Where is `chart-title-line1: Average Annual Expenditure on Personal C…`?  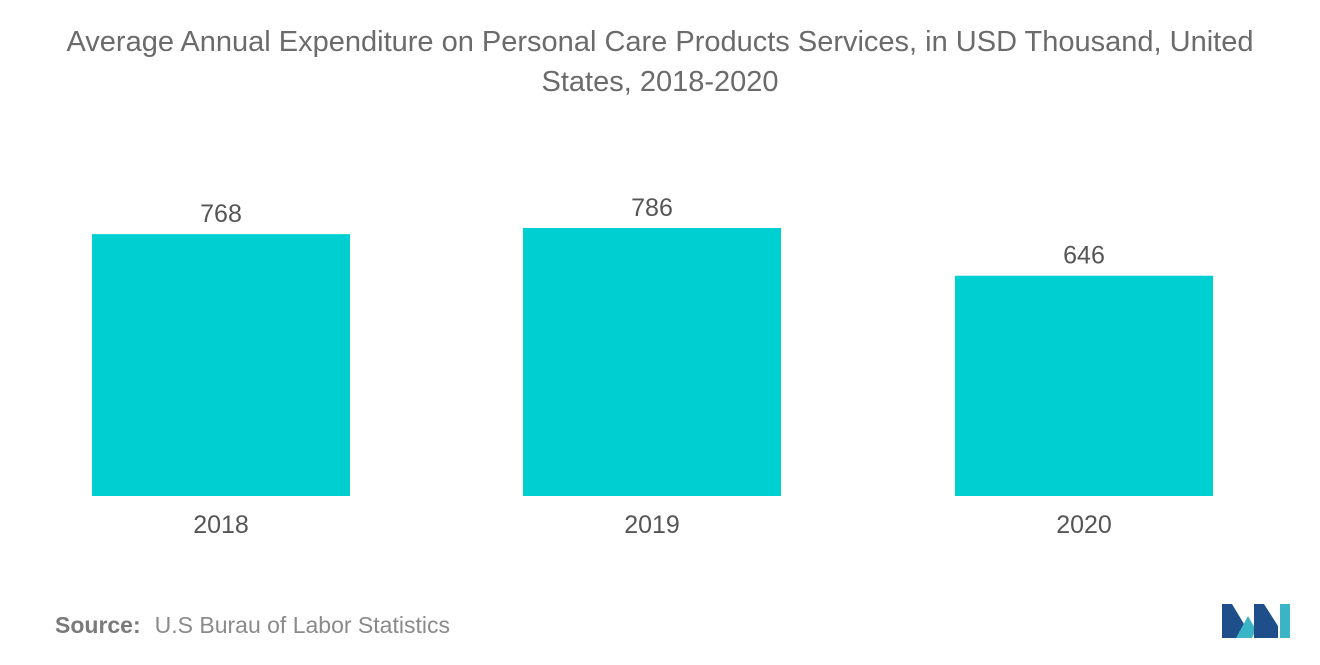 chart-title-line1: Average Annual Expenditure on Personal C… is located at coordinates (660, 42).